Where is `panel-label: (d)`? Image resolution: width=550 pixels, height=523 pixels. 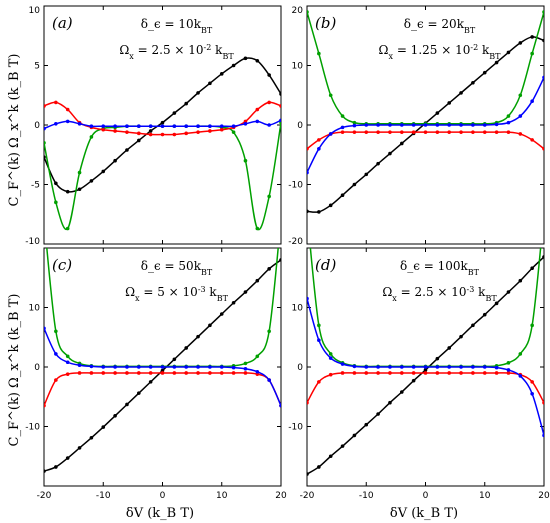
panel-label: (d) is located at coordinates (325, 265).